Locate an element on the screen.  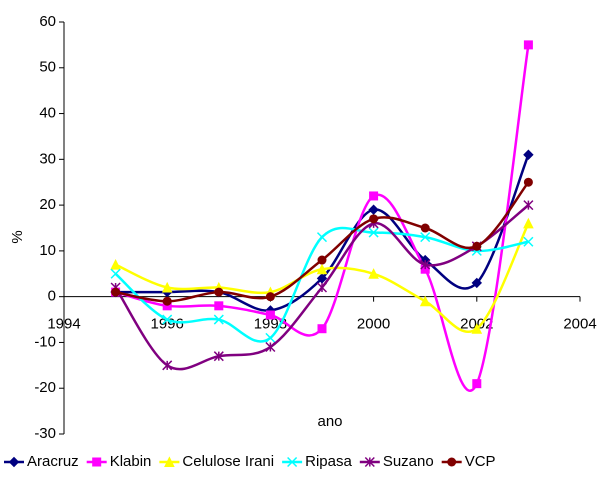
legend-item: Klabin is located at coordinates (119, 461).